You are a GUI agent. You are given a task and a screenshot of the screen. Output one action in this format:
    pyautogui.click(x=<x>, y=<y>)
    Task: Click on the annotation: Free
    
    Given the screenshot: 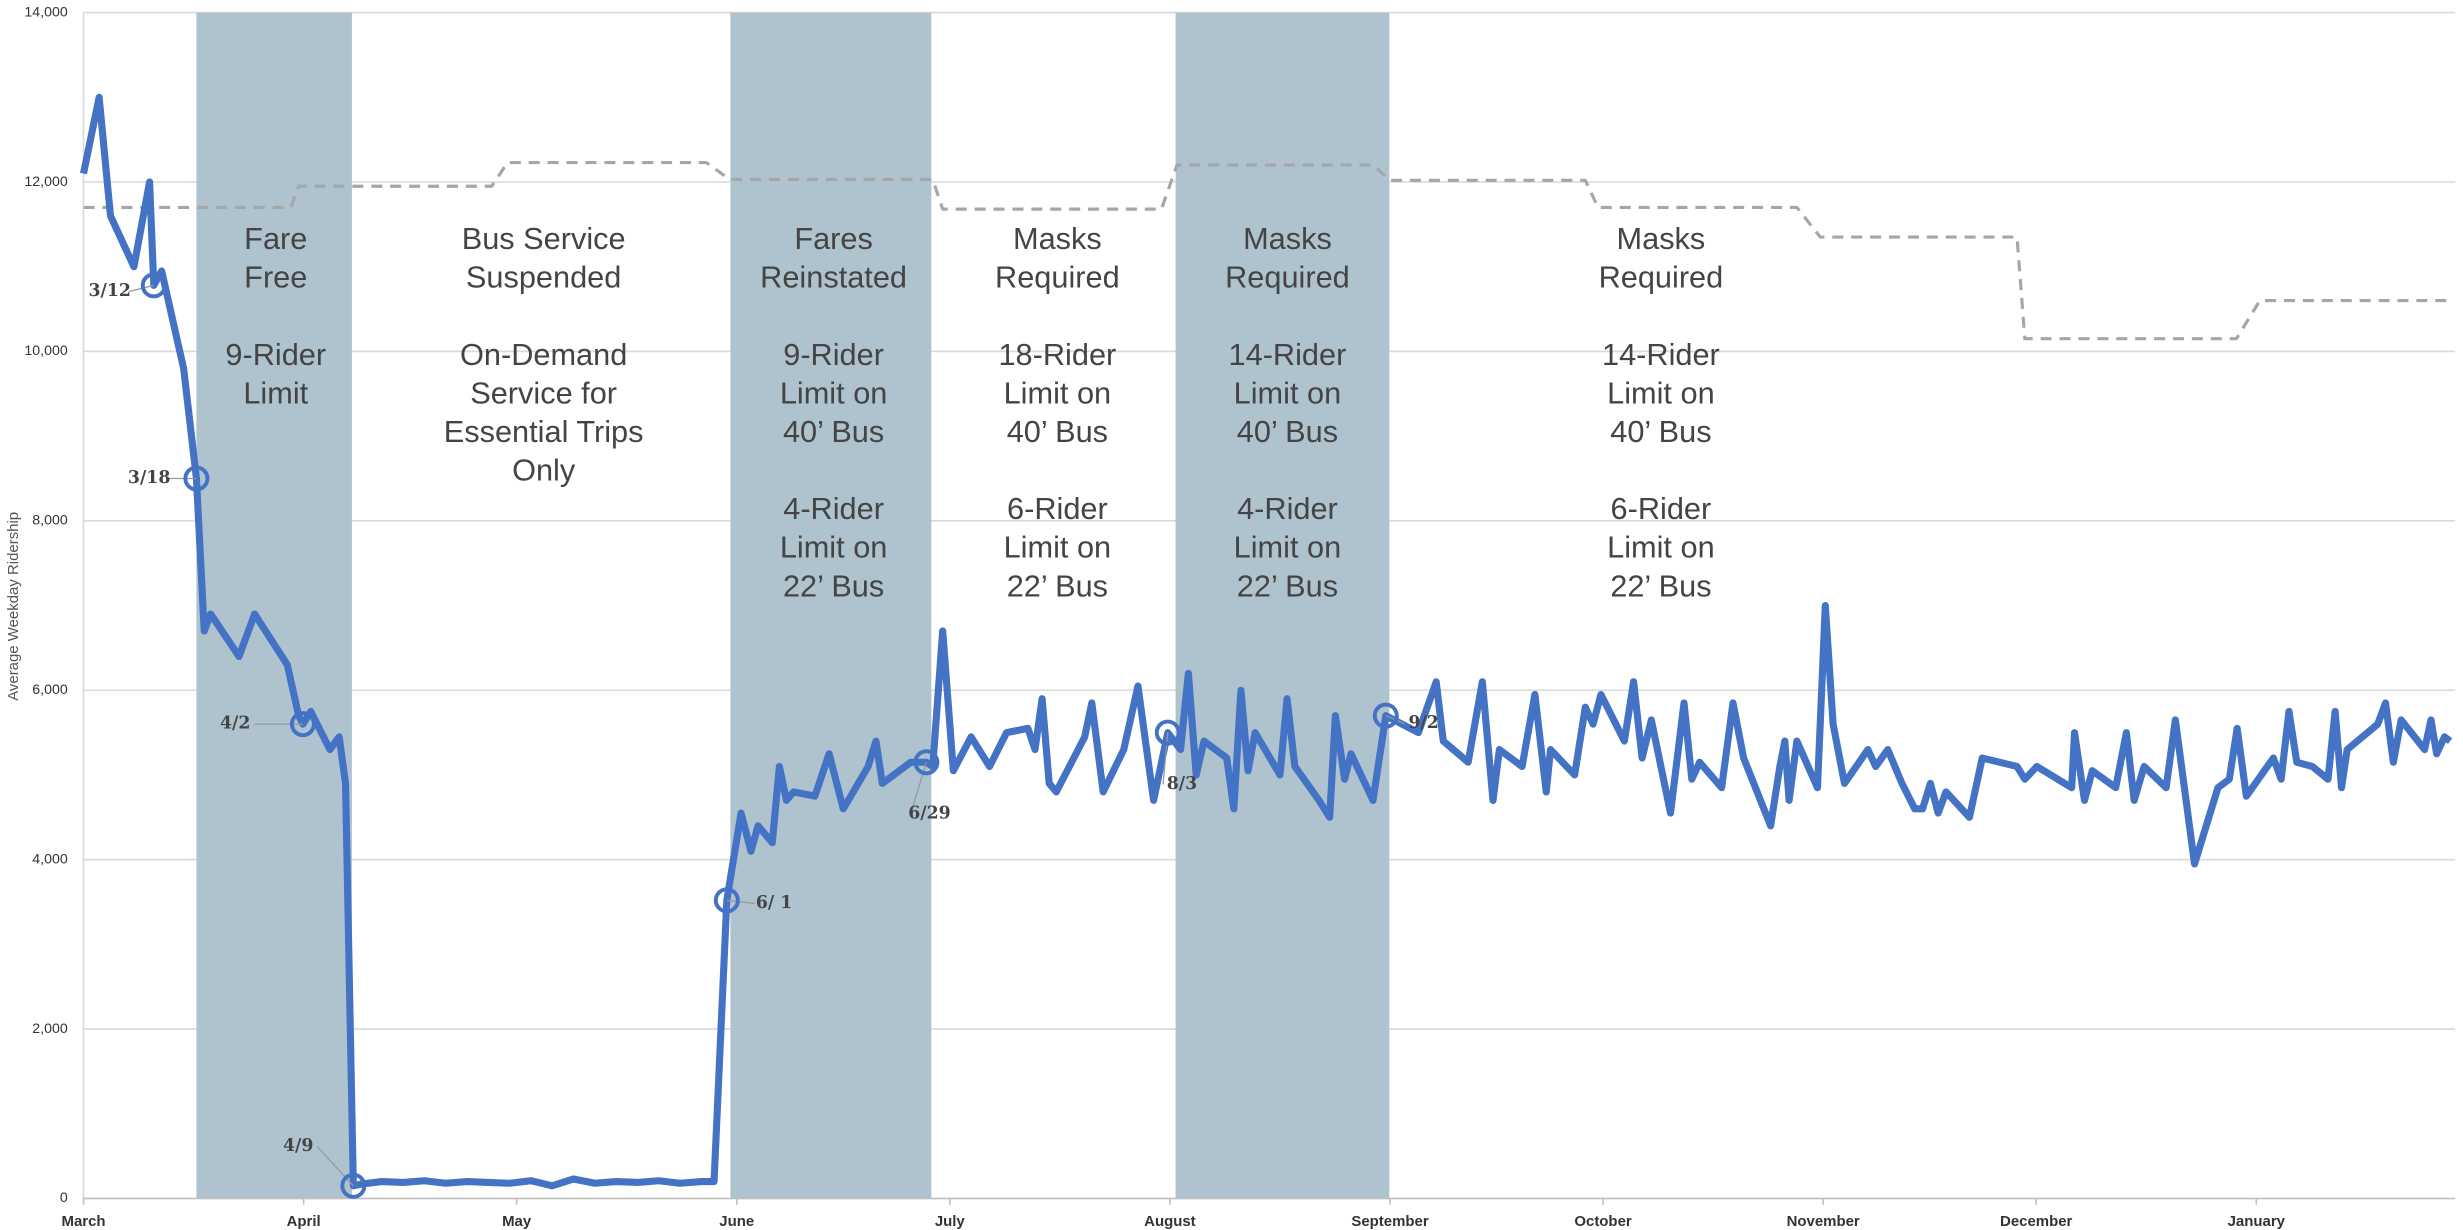 What is the action you would take?
    pyautogui.click(x=275, y=277)
    